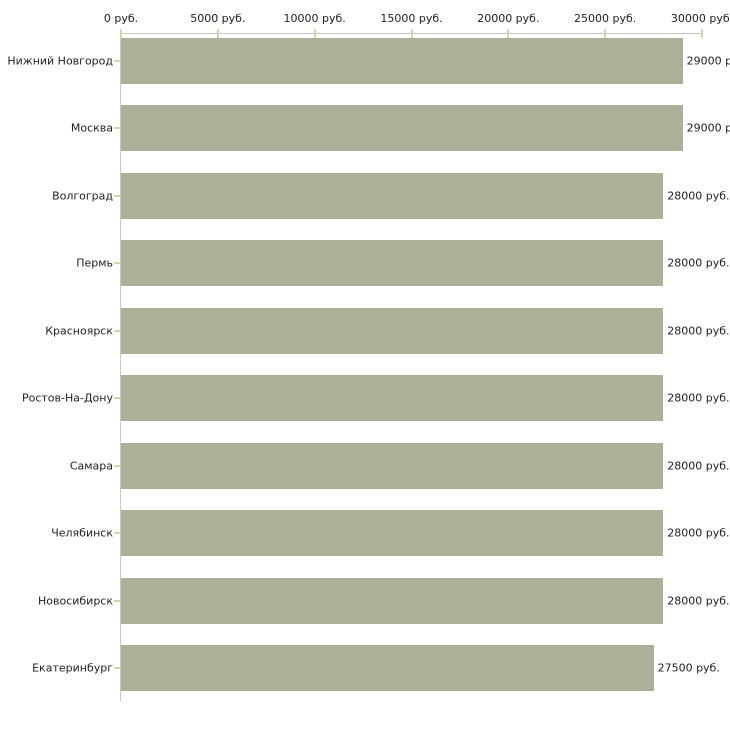 This screenshot has width=730, height=730. I want to click on x-tick-label: 25000 руб., so click(605, 18).